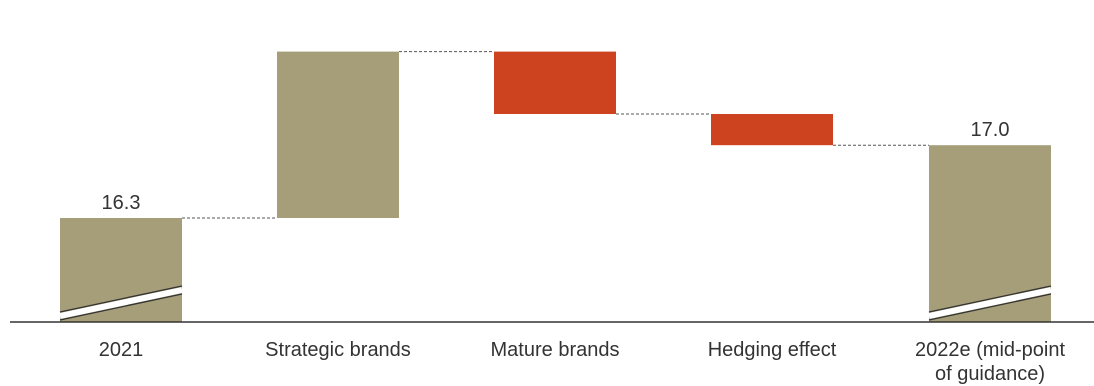  I want to click on category-label-1: 2021, so click(121, 350).